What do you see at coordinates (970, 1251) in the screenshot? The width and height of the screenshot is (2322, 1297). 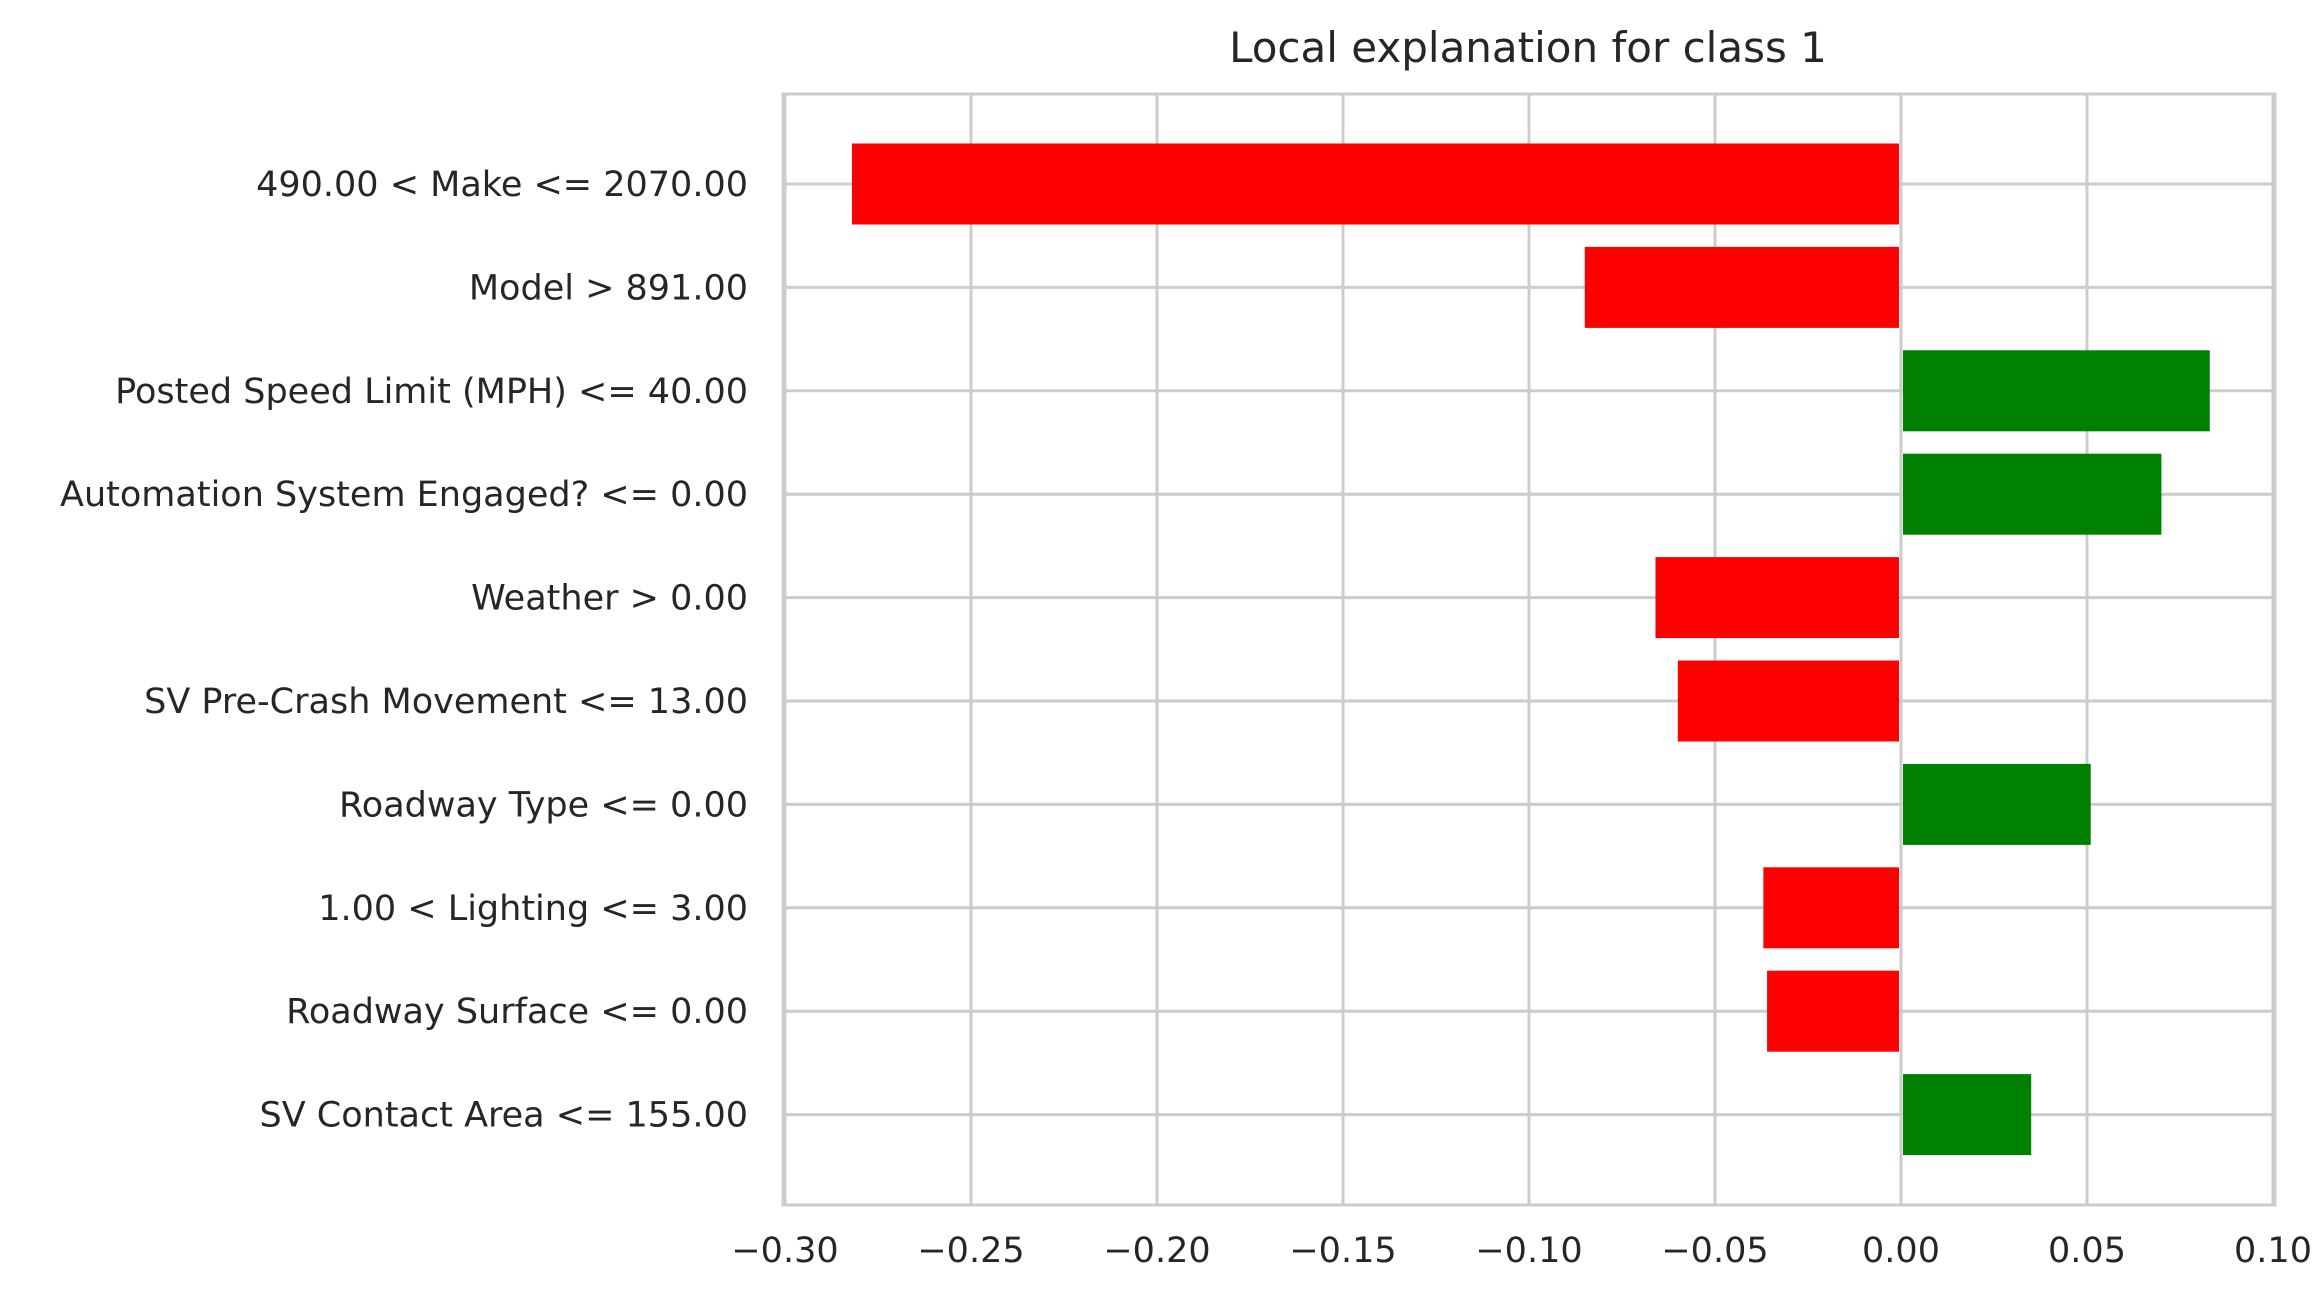 I see `x-tick-label: −0.25` at bounding box center [970, 1251].